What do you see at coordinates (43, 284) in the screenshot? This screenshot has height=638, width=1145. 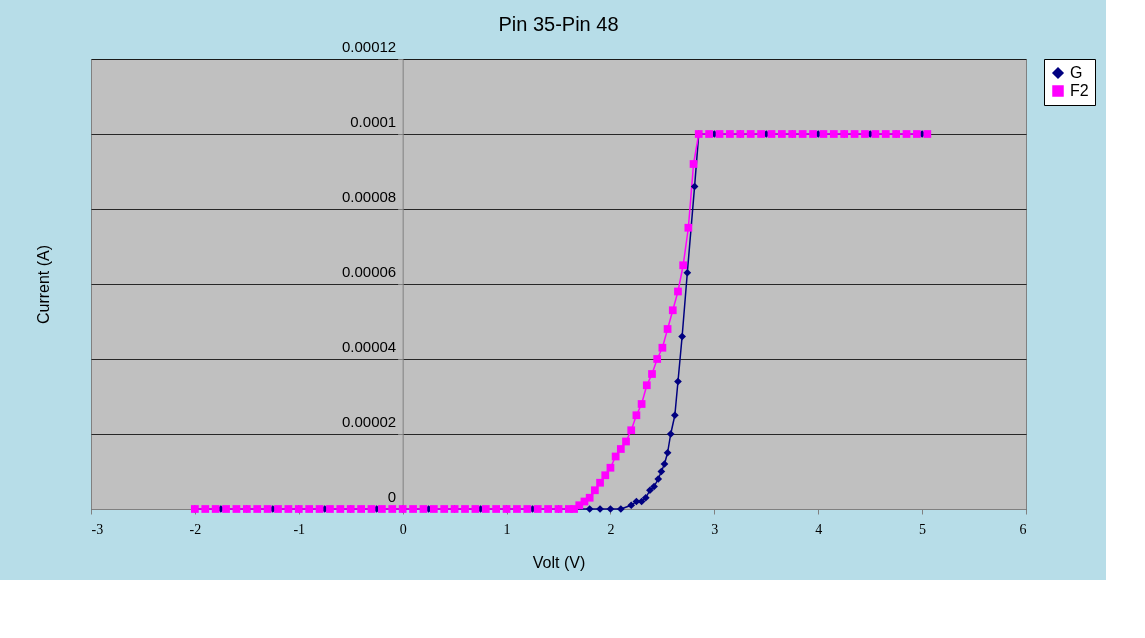 I see `y-axis-title: Current (A)` at bounding box center [43, 284].